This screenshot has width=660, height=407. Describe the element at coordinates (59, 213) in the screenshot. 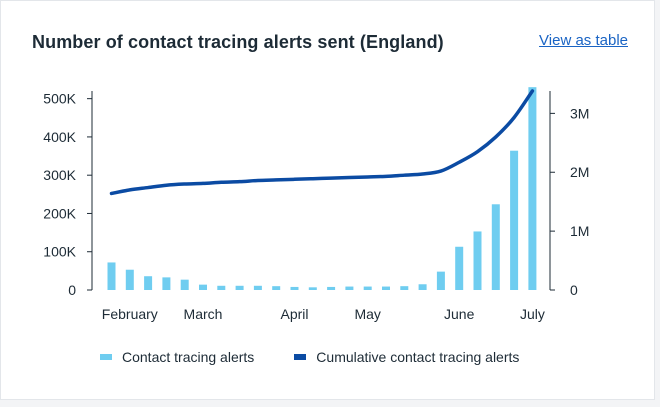

I see `y-left-tick-label-2: 200K` at that location.